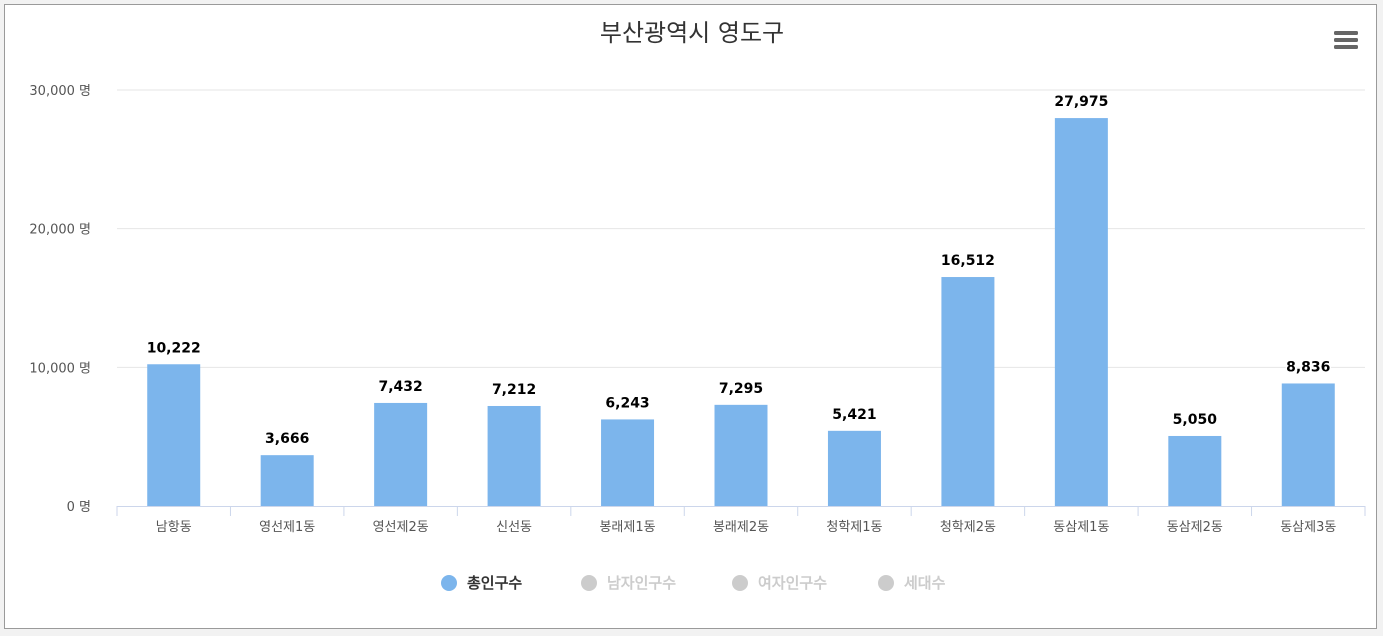 This screenshot has height=636, width=1383. What do you see at coordinates (741, 389) in the screenshot?
I see `data-label: 7,295` at bounding box center [741, 389].